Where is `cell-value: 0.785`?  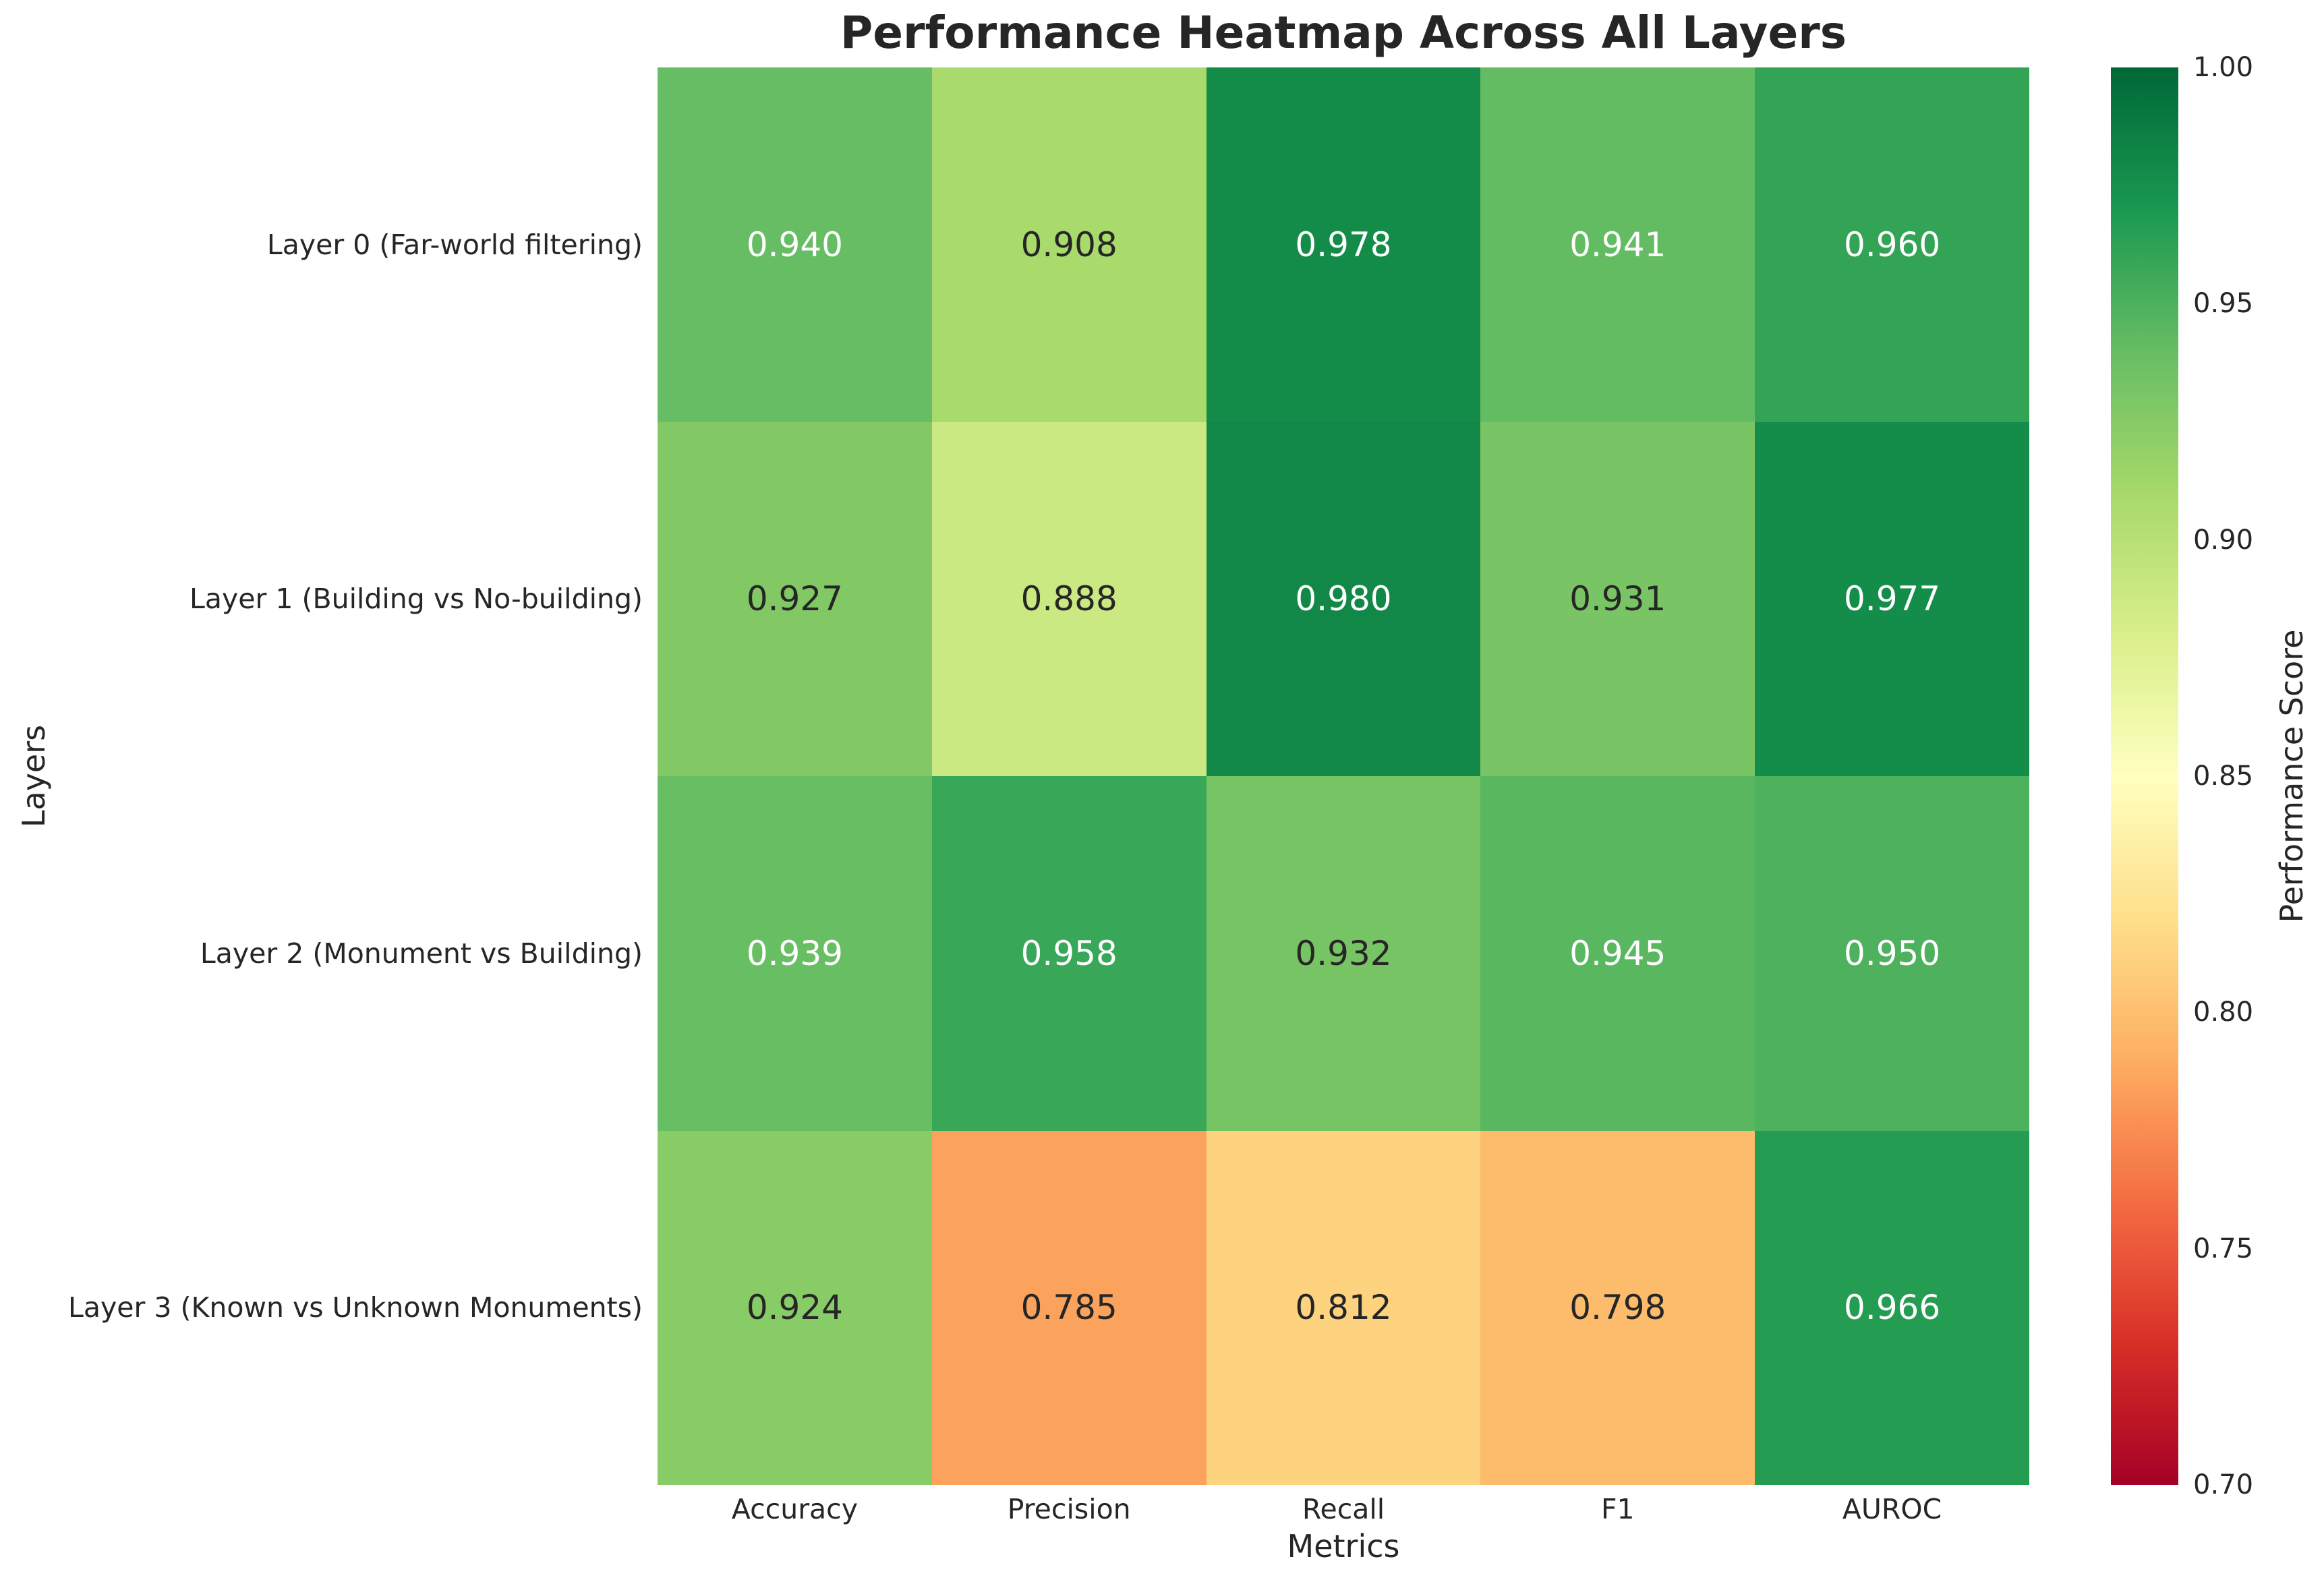 cell-value: 0.785 is located at coordinates (1068, 1308).